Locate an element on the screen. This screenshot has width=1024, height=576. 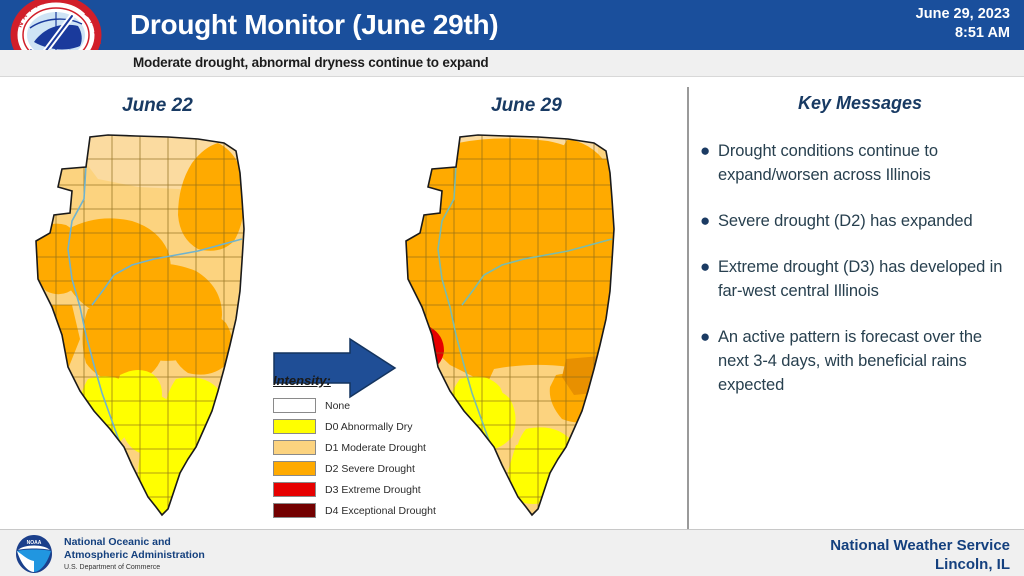
office-location: Lincoln, IL is located at coordinates (972, 564).